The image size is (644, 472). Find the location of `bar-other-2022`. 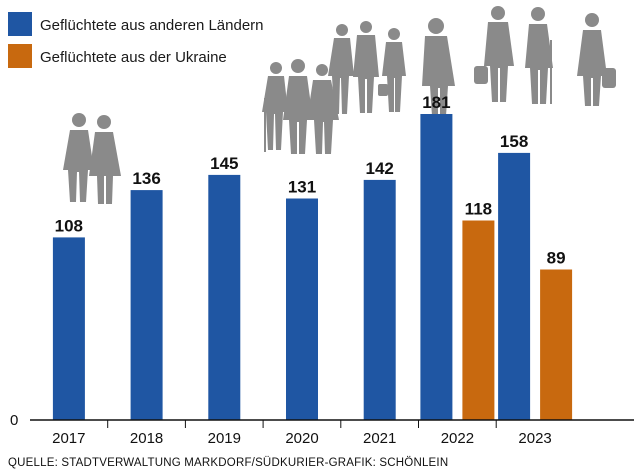

bar-other-2022 is located at coordinates (436, 267).